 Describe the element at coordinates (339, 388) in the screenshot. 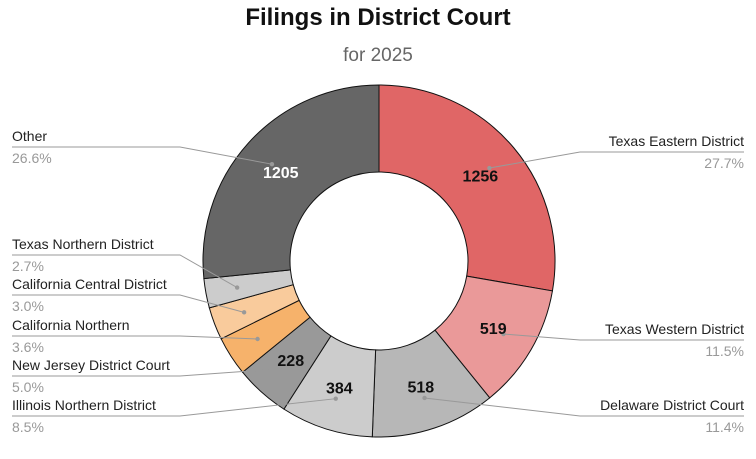

I see `value-label-illinois-northern-district: 384` at that location.